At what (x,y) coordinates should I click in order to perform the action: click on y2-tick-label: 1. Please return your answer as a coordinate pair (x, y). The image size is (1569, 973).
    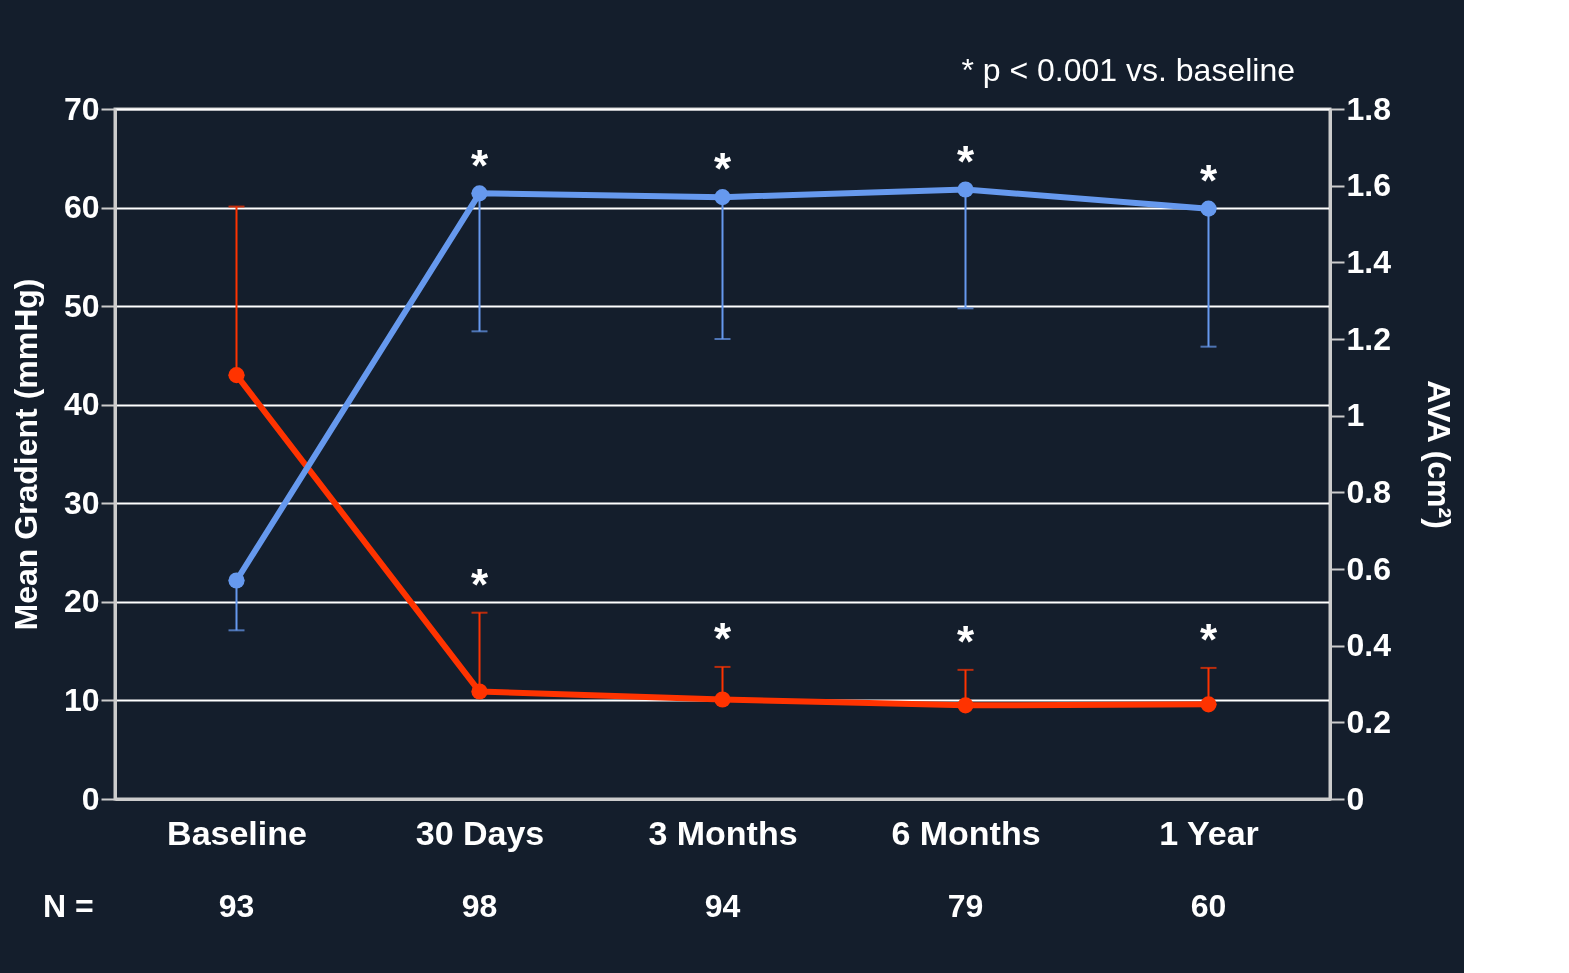
    Looking at the image, I should click on (1355, 415).